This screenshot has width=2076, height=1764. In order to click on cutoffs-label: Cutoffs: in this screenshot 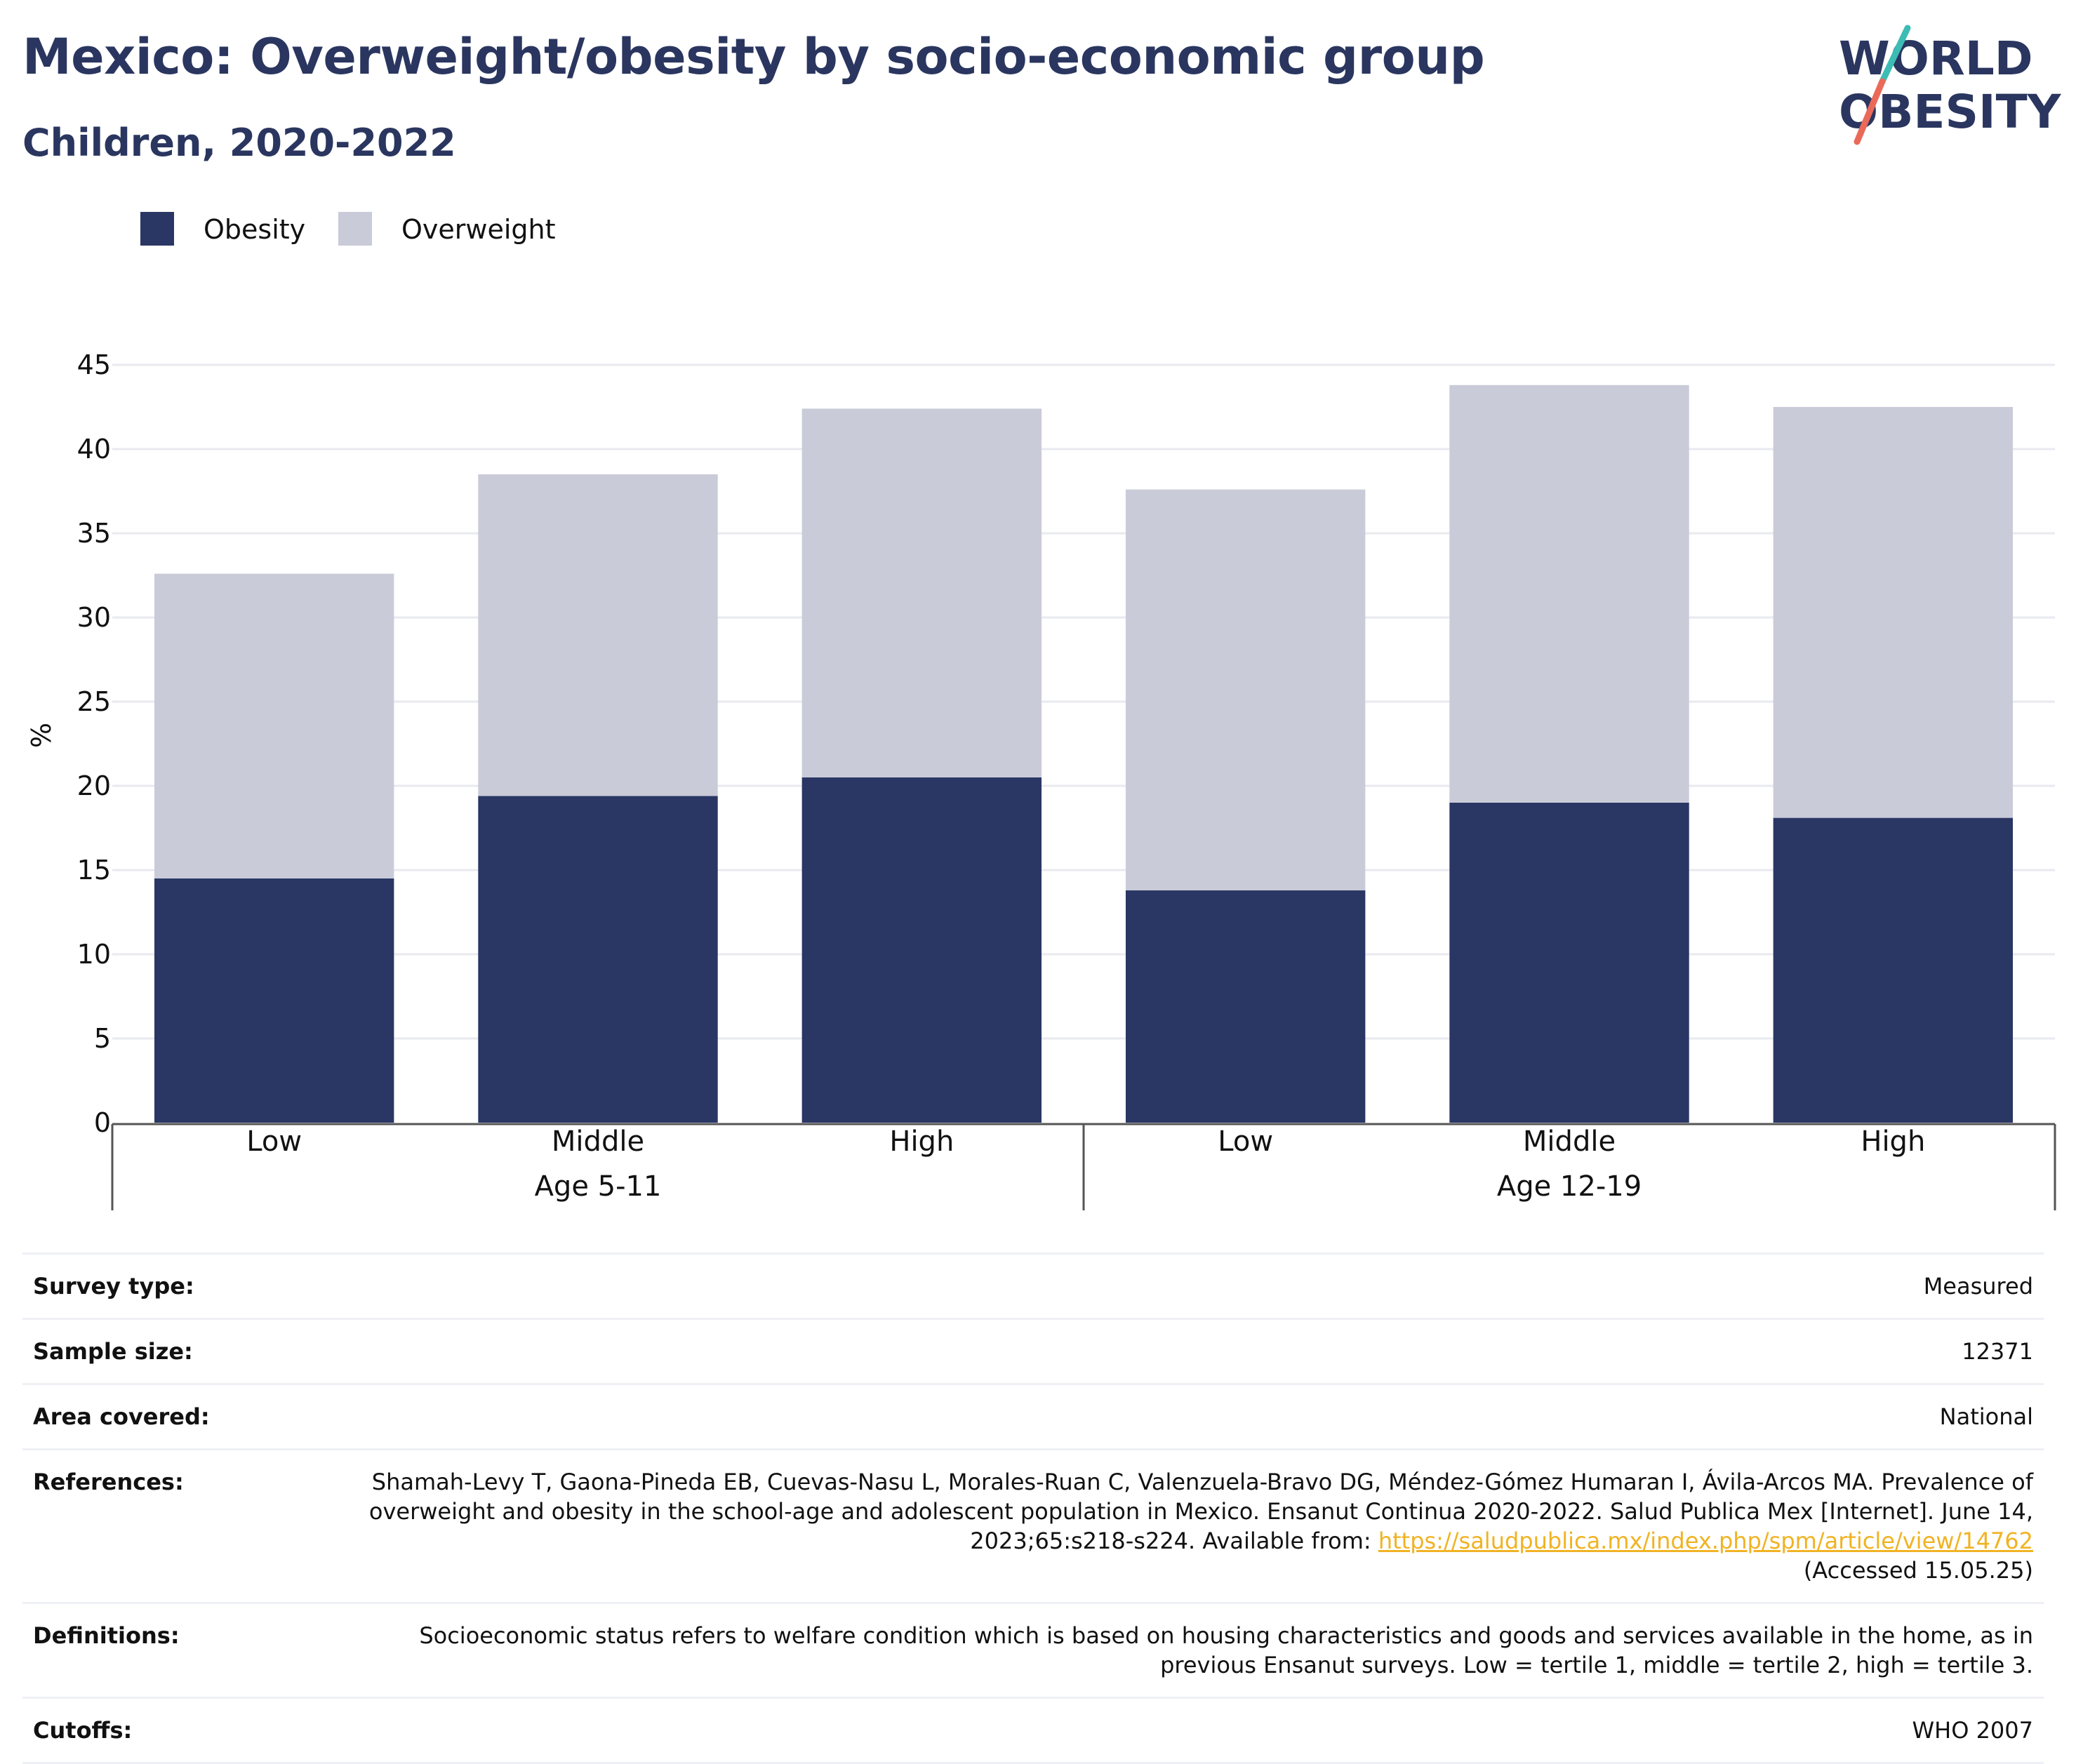, I will do `click(83, 1730)`.